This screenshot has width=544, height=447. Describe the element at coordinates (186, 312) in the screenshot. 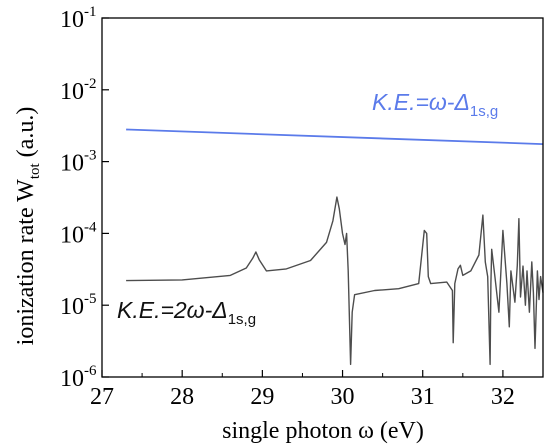

I see `series-label-second-order: K.E.=2ω-Δ1s,g` at that location.